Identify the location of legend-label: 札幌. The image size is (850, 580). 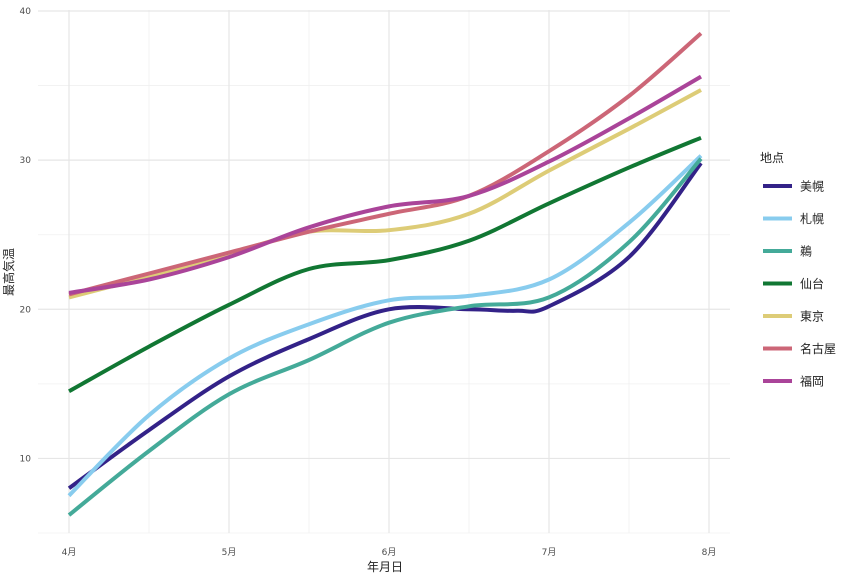
(812, 218).